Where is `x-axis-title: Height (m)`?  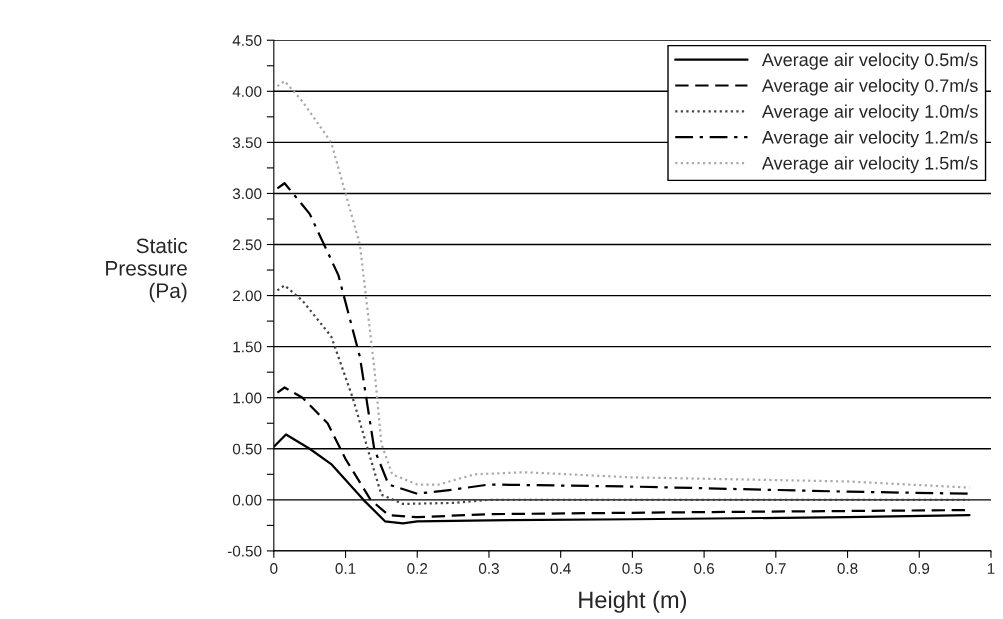
x-axis-title: Height (m) is located at coordinates (633, 601).